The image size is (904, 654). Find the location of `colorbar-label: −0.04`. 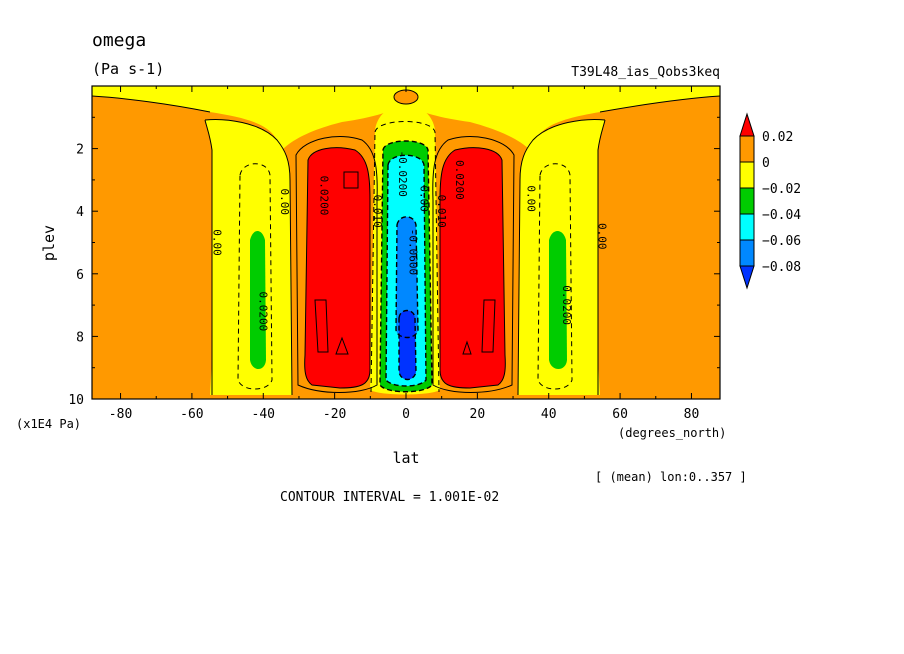

colorbar-label: −0.04 is located at coordinates (781, 215).